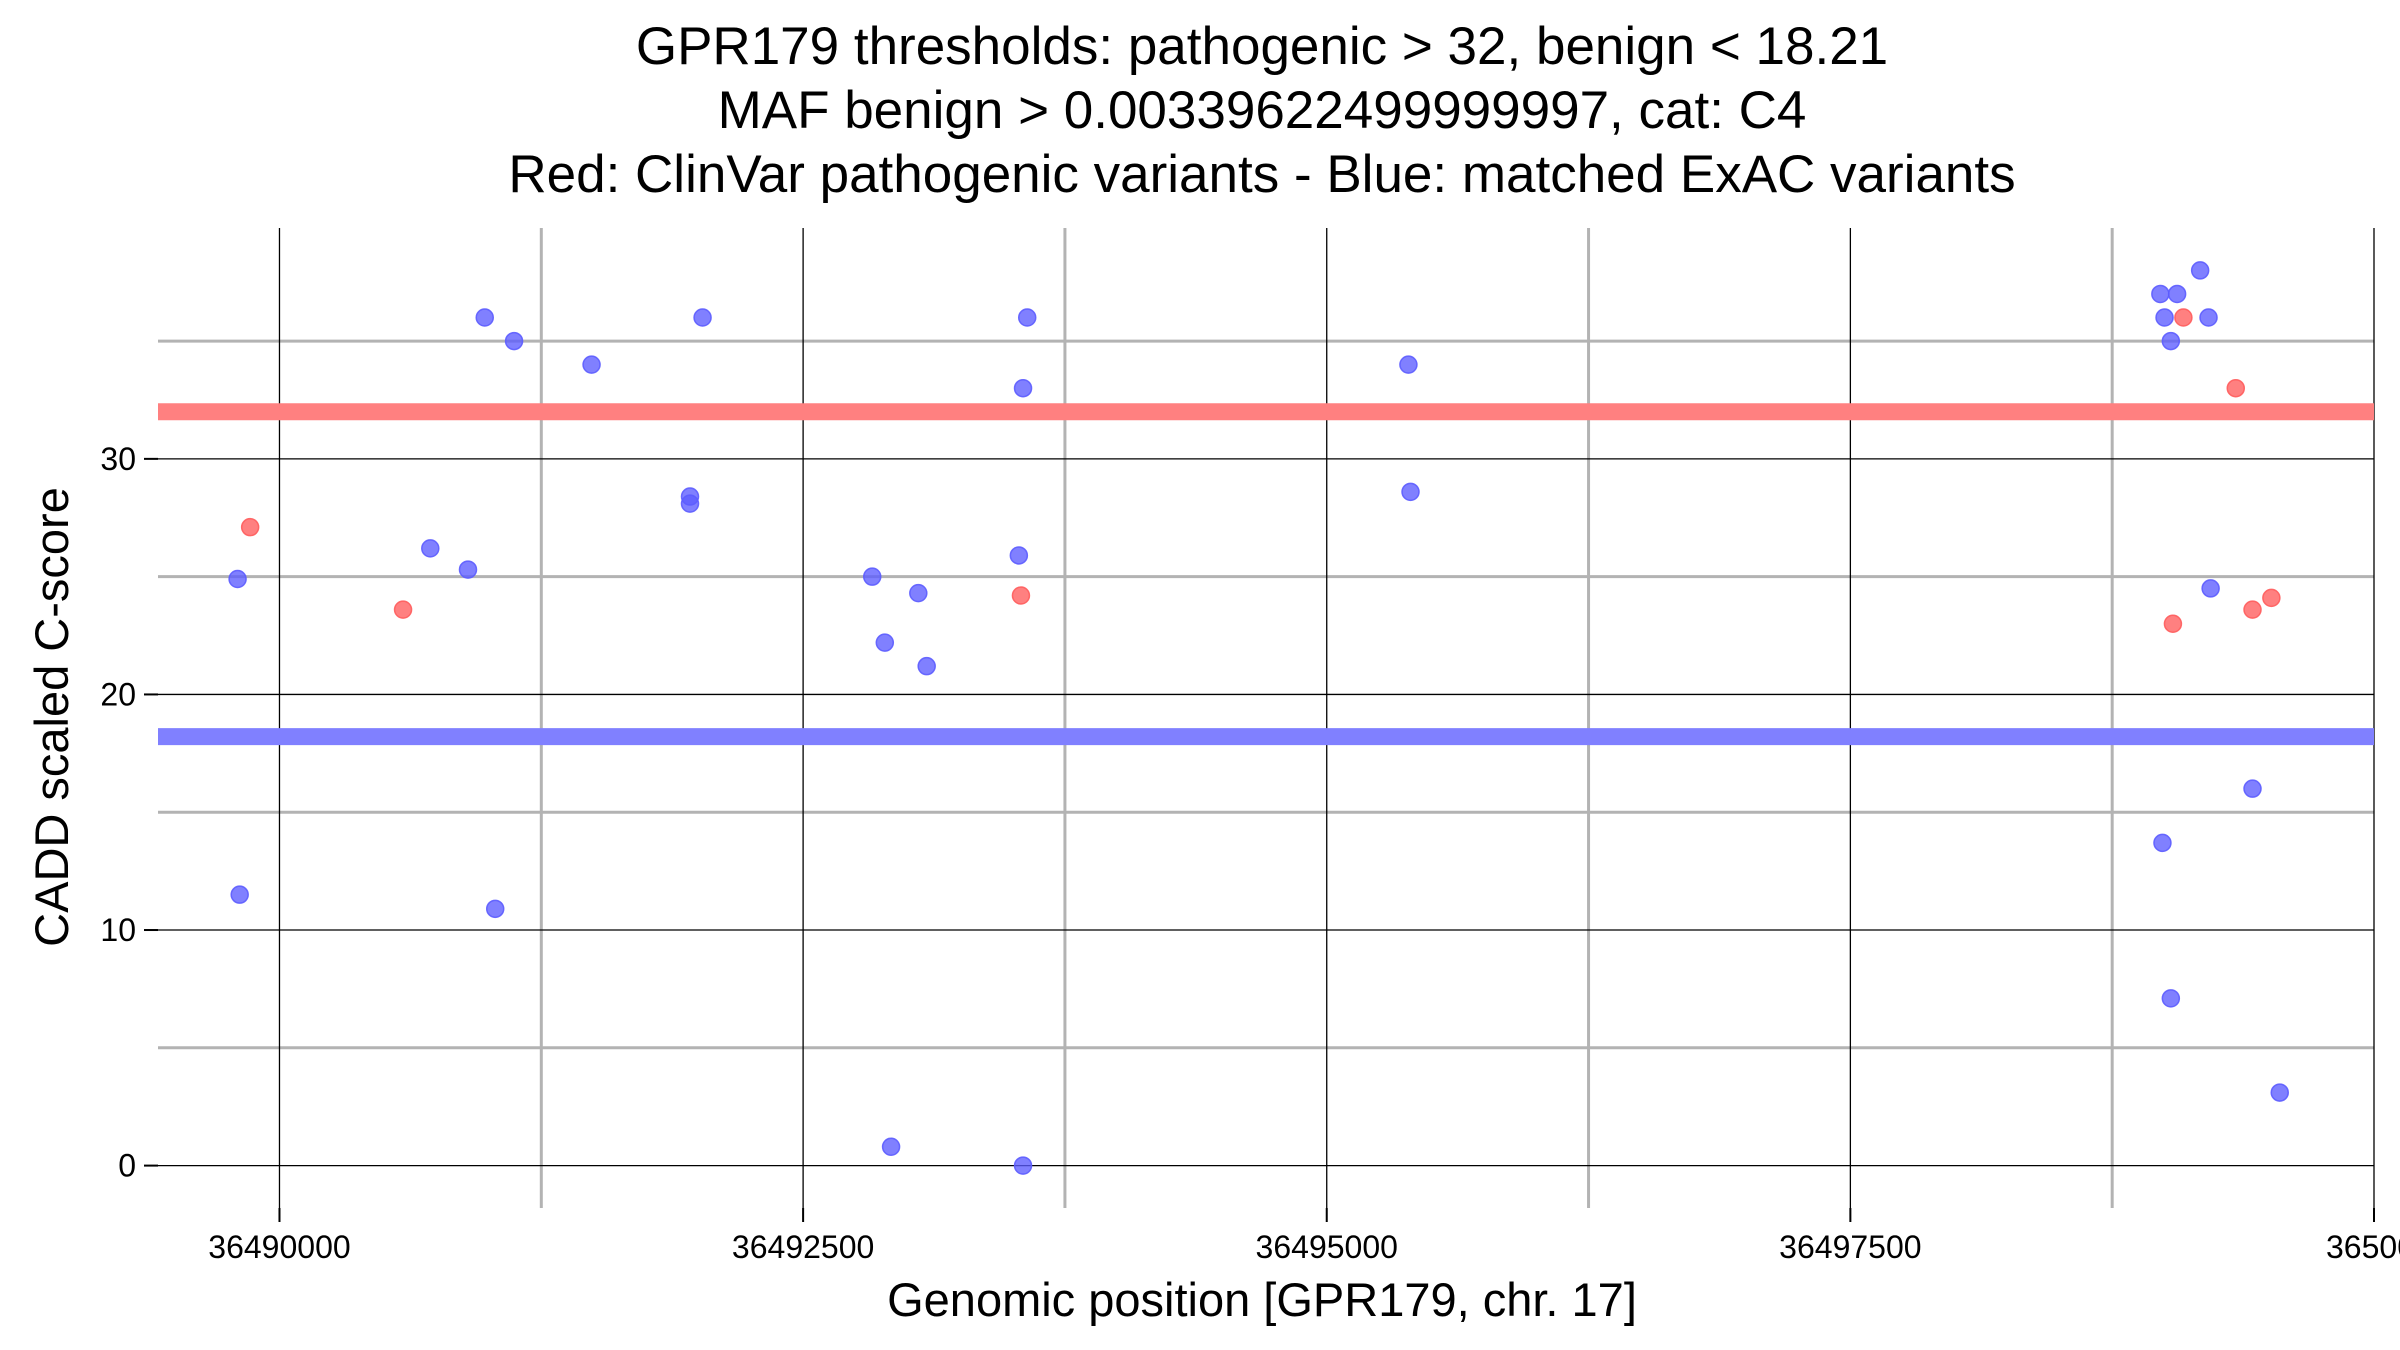 This screenshot has height=1350, width=2400. I want to click on x-axis-title: Genomic position [GPR179, chr. 17], so click(1262, 1299).